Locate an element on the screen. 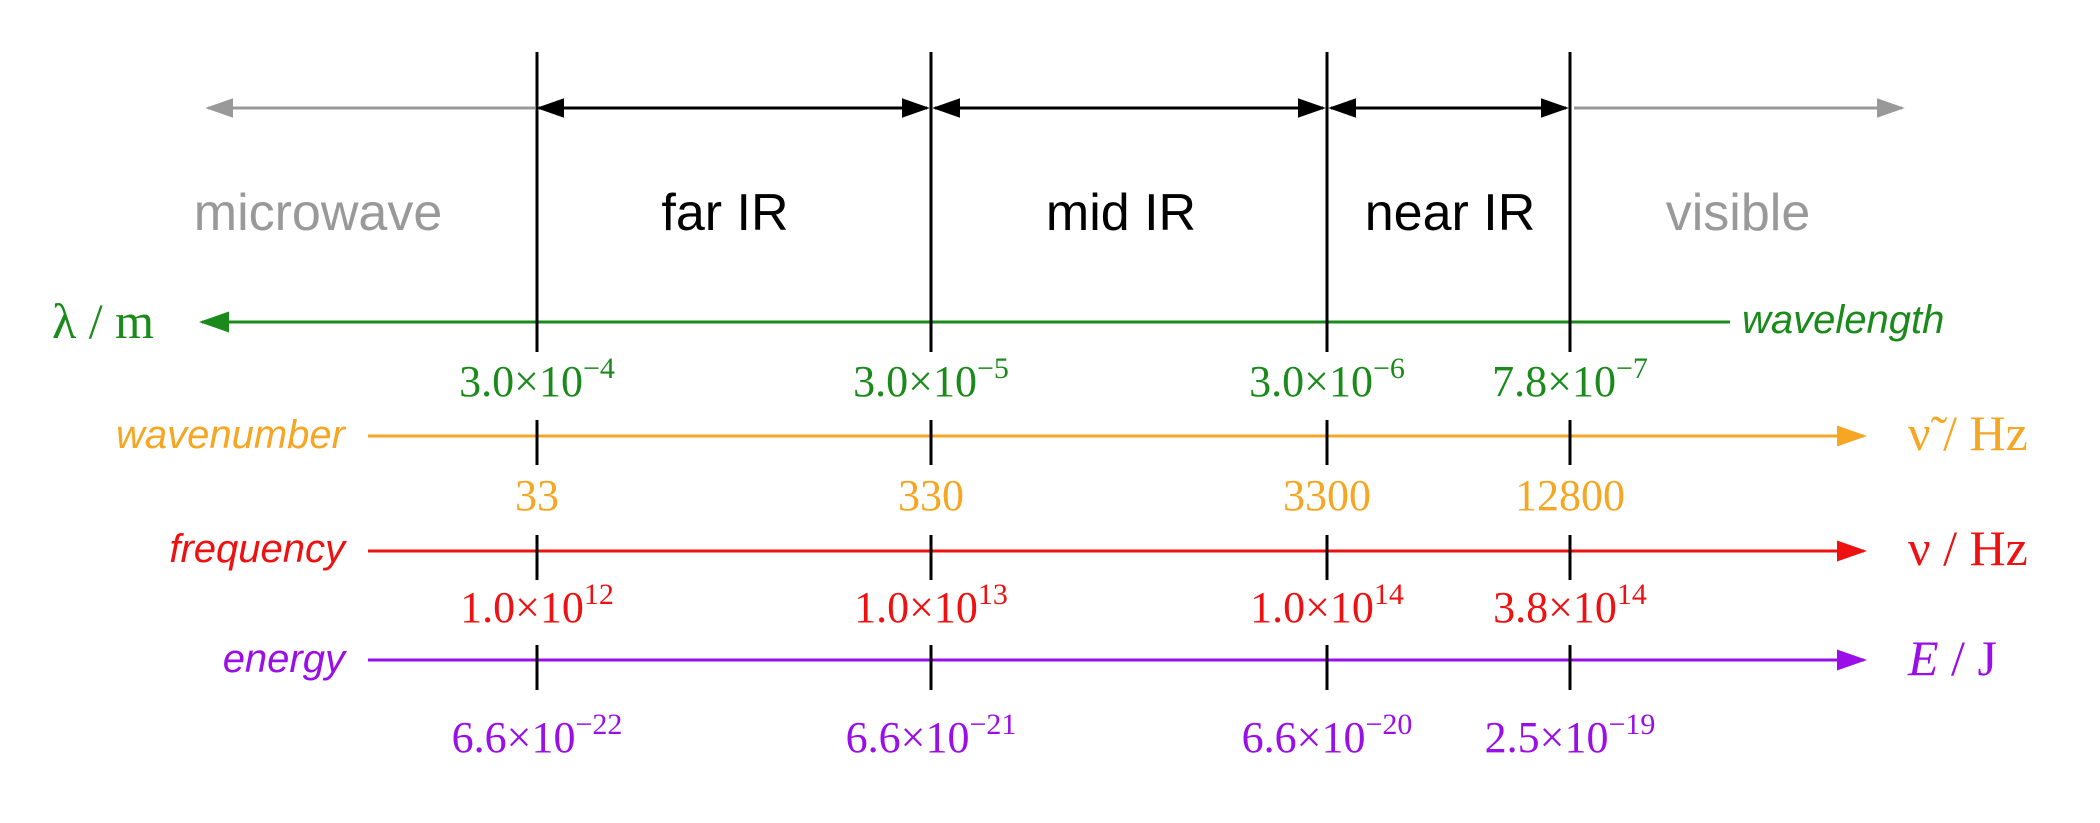 This screenshot has height=823, width=2100. wavelength-value: 7.8×10⁻⁷ is located at coordinates (1570, 379).